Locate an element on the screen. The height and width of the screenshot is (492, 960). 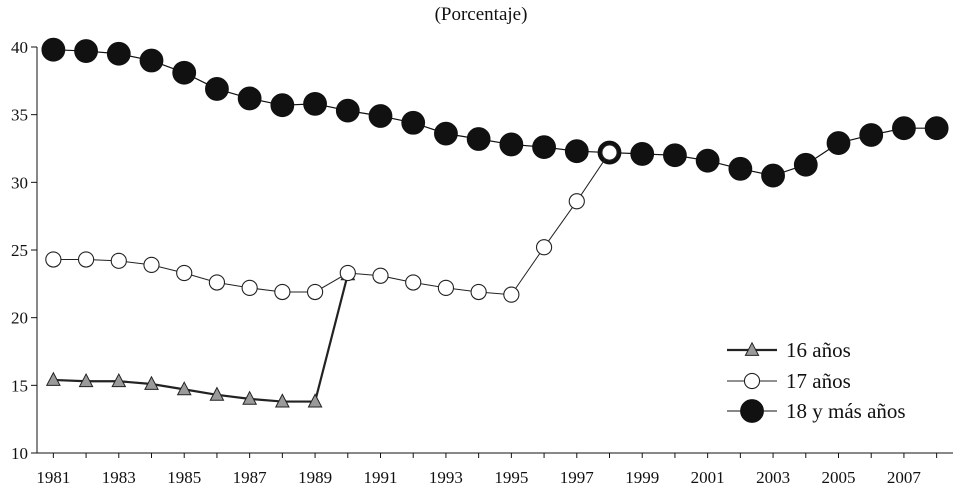
legend-label-triangle: 16 años is located at coordinates (818, 350).